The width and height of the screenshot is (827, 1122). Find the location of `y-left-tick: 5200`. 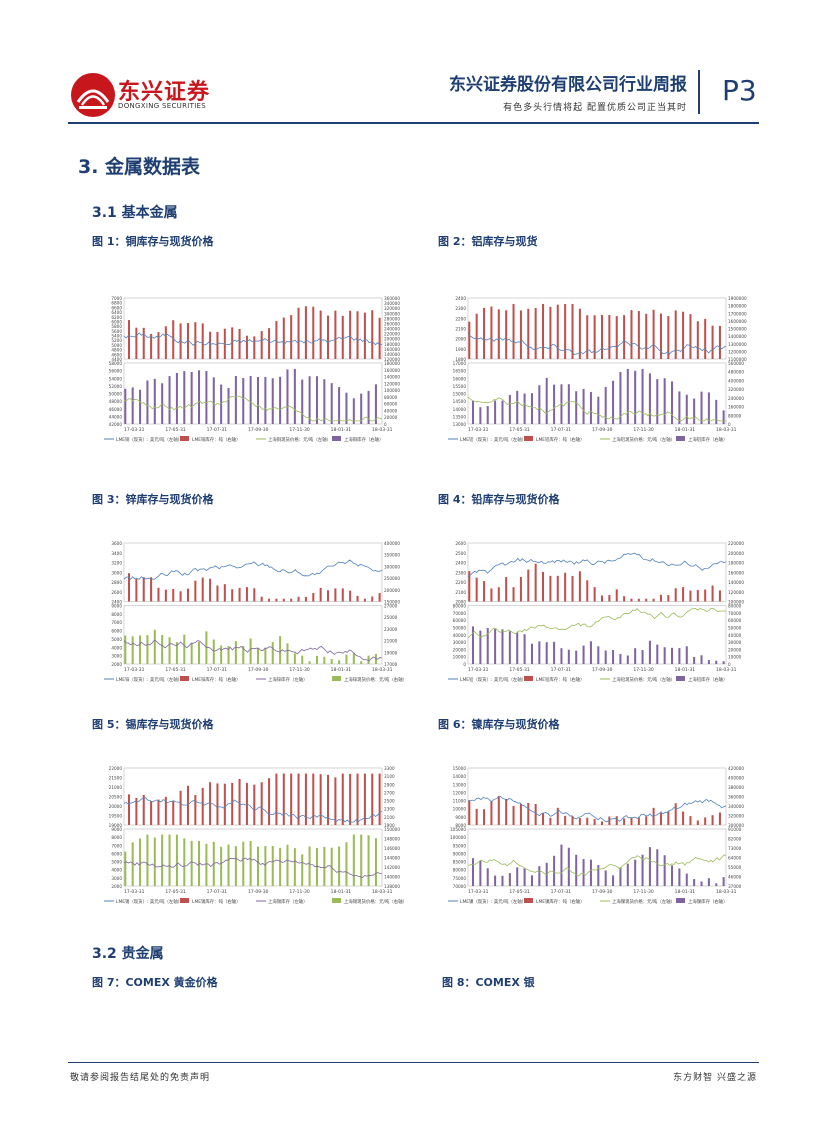

y-left-tick: 5200 is located at coordinates (116, 340).